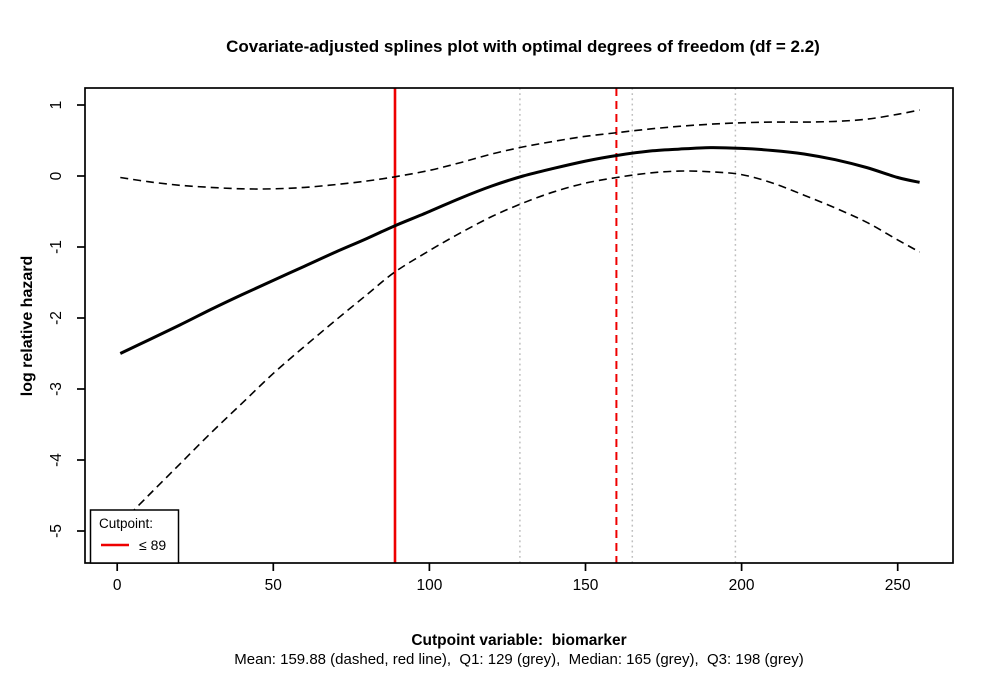  I want to click on y-axis: -5 -4 -3 -2 -1 0 1, so click(66, 319).